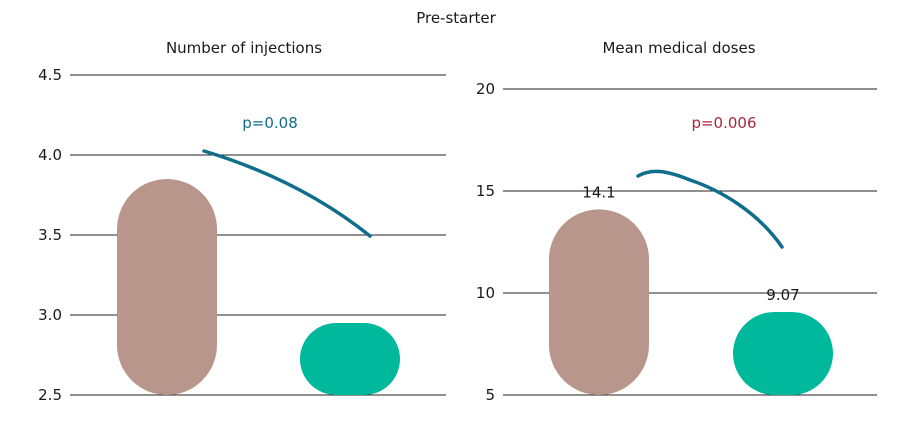  I want to click on y-tick-label: 10, so click(485, 293).